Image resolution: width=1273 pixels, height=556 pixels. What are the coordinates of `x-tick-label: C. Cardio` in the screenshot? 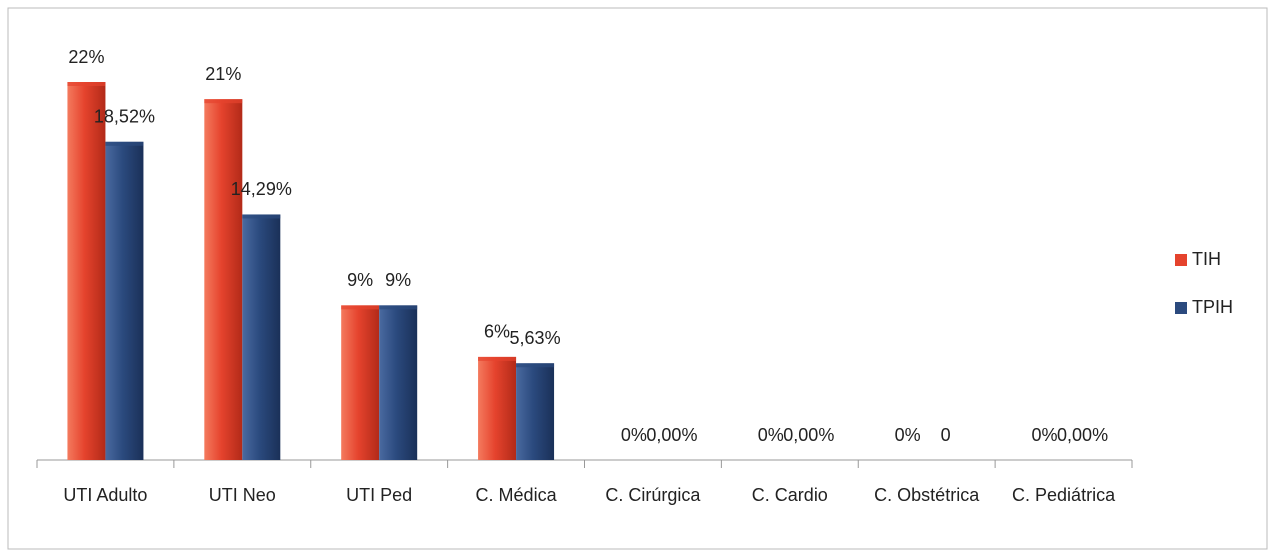 It's located at (790, 495).